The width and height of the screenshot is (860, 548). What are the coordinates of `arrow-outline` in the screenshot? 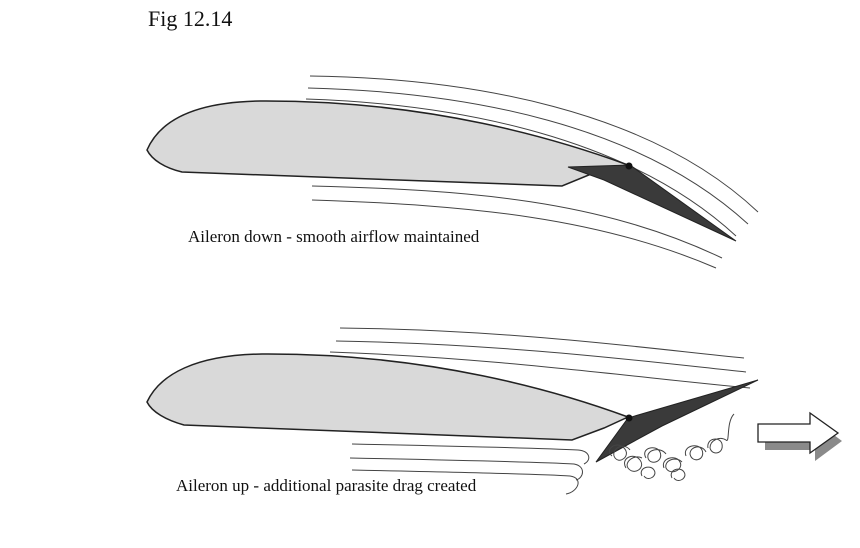 It's located at (798, 433).